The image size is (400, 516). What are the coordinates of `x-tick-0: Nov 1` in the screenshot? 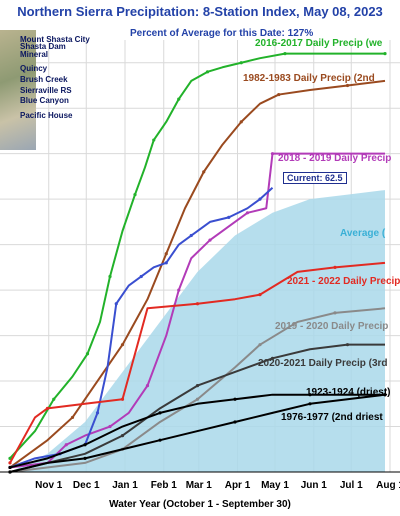 It's located at (49, 485).